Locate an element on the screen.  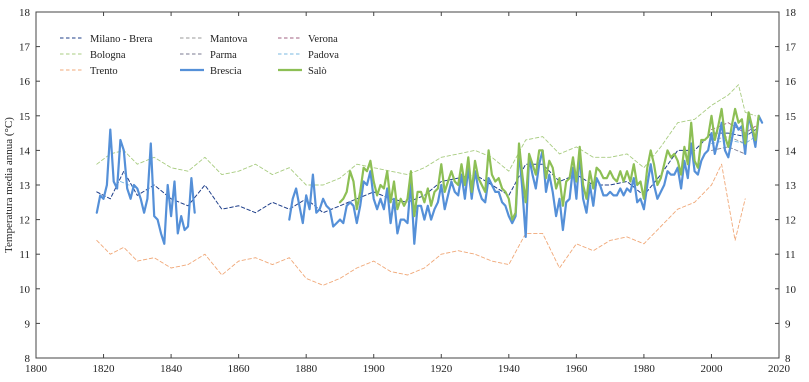
y-axis-left: 8 9 10 11 12 13 14 15 16 17 18 is located at coordinates (29, 186).